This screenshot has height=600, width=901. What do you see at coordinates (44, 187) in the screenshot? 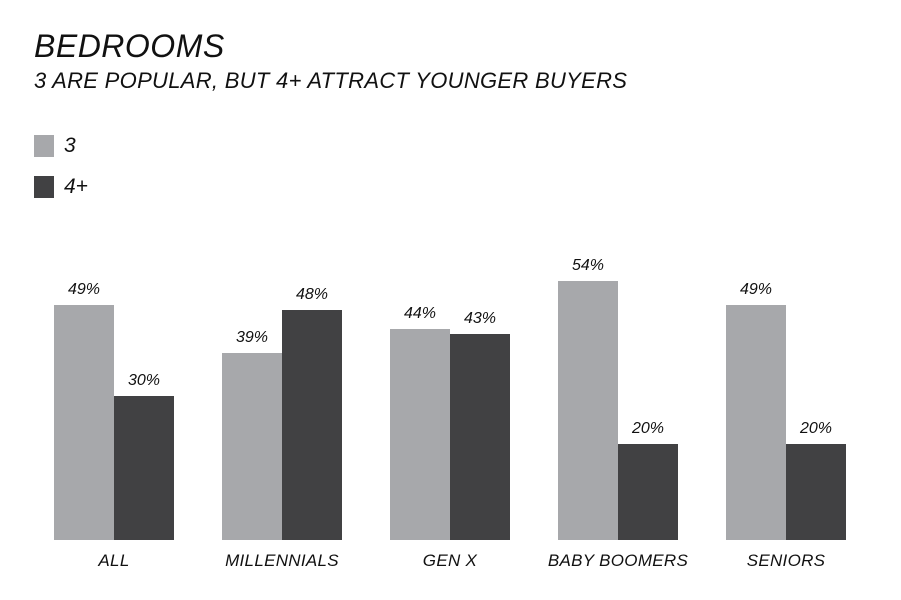
I see `legend-swatch-4plus` at bounding box center [44, 187].